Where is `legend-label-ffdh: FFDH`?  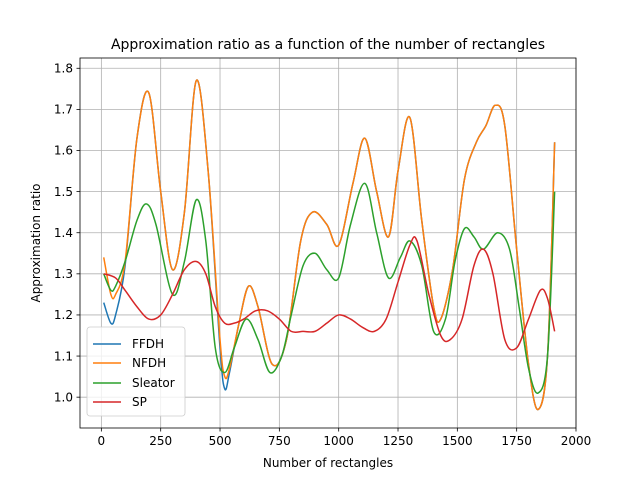
legend-label-ffdh: FFDH is located at coordinates (148, 344).